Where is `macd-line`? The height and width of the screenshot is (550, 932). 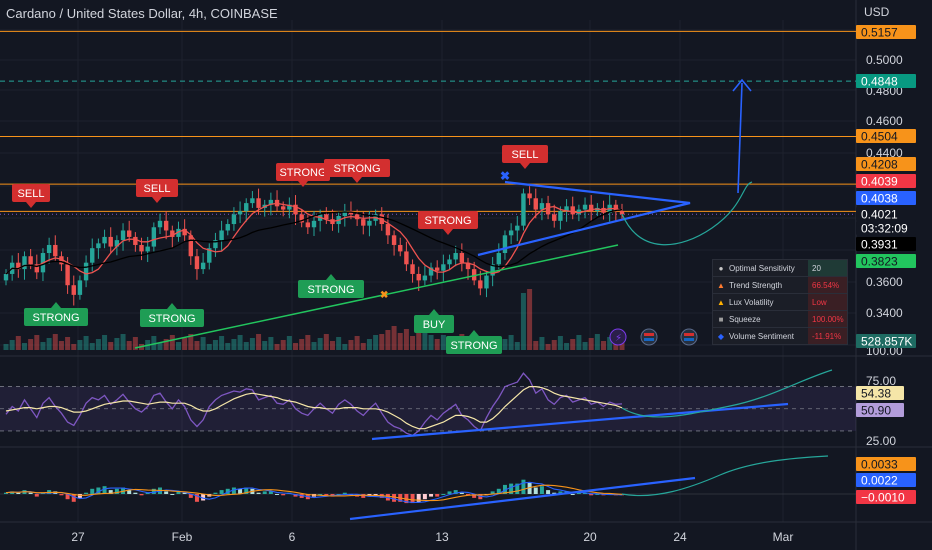
macd-line is located at coordinates (314, 492).